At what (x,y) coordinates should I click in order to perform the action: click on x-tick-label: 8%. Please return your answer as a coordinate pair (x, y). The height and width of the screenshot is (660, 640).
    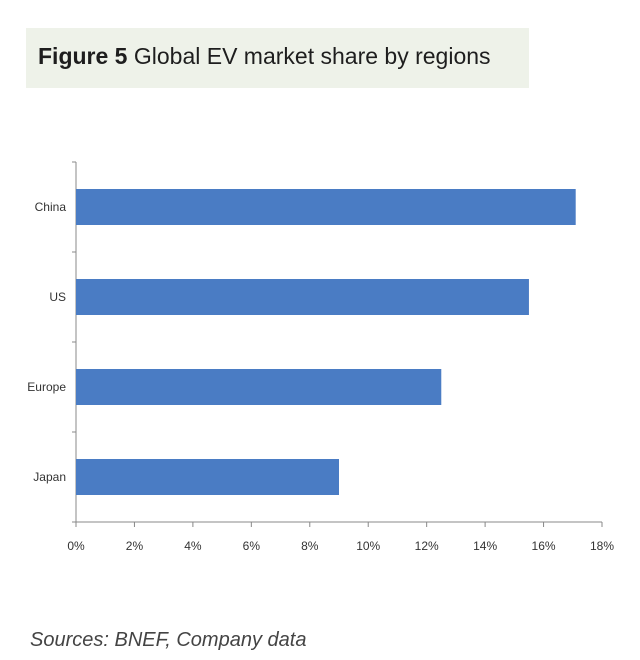
    Looking at the image, I should click on (310, 546).